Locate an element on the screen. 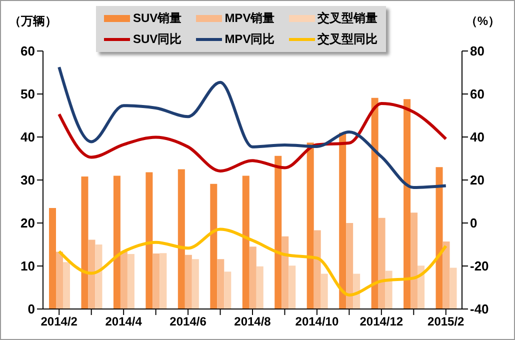  y-axis-title: （万辆） is located at coordinates (33, 21).